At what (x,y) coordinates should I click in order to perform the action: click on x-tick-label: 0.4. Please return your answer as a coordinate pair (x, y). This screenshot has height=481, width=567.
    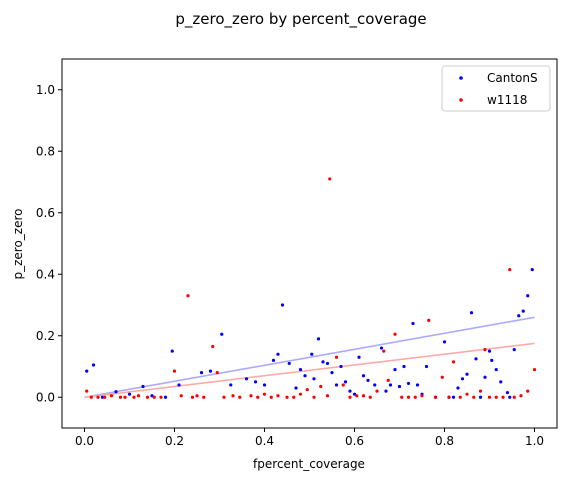
    Looking at the image, I should click on (264, 441).